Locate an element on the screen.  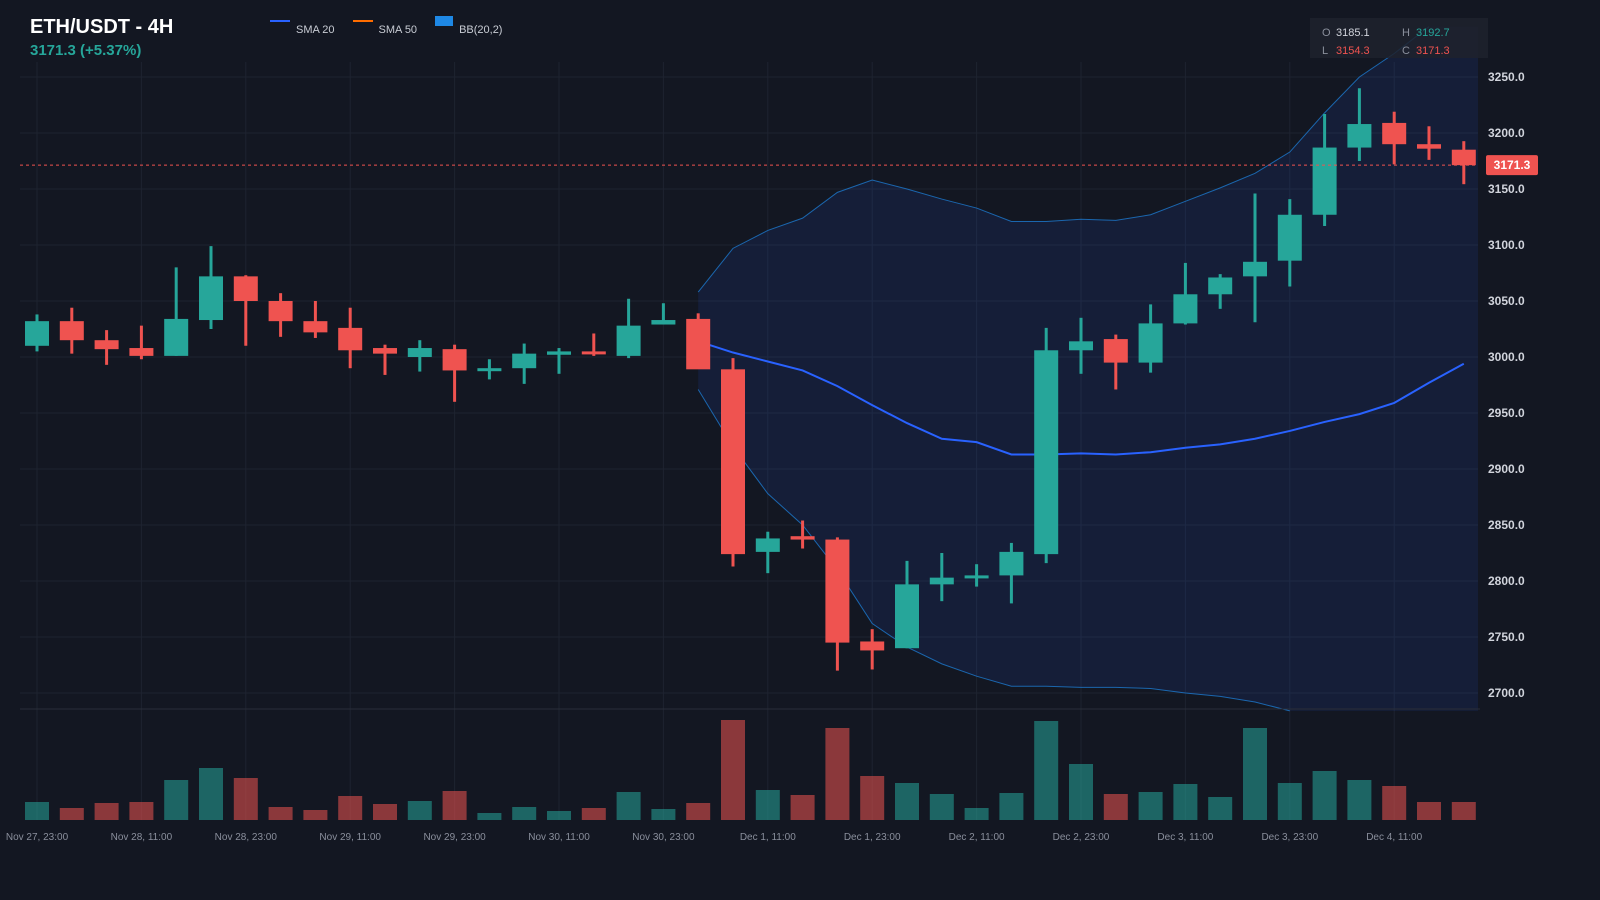
x-tick-label: Nov 30, 23:00 is located at coordinates (663, 837).